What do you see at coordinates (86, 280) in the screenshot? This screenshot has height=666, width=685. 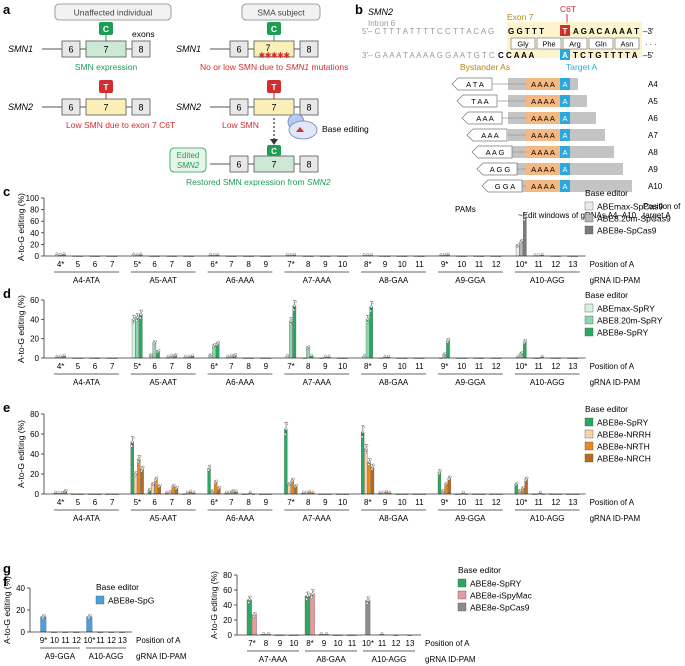 I see `grna-group-label: A4-ATA` at bounding box center [86, 280].